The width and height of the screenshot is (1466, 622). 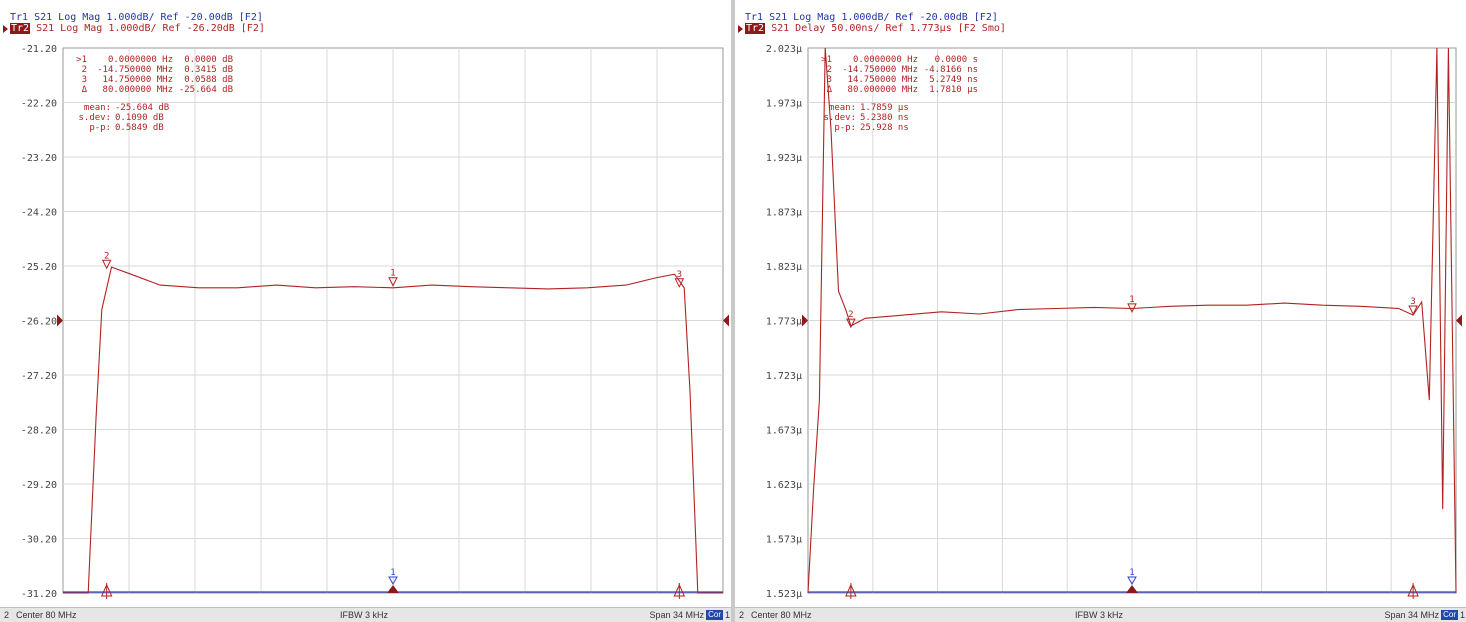 I want to click on marker-readout-value: 0.0588 dB, so click(x=208, y=80).